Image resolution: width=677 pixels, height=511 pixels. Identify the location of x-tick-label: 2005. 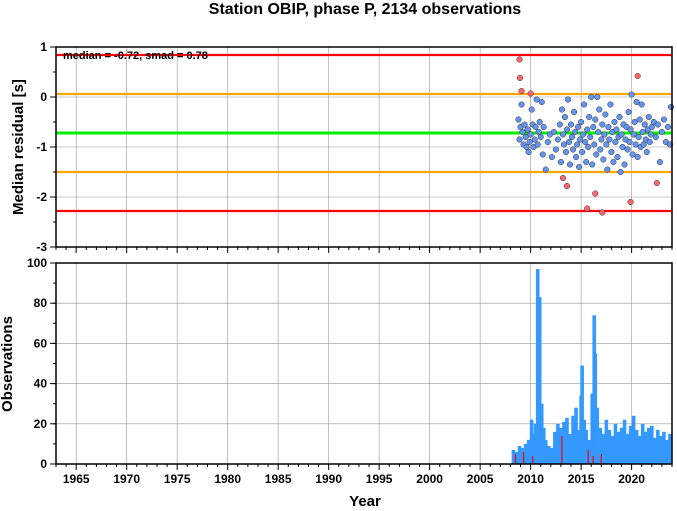
(480, 479).